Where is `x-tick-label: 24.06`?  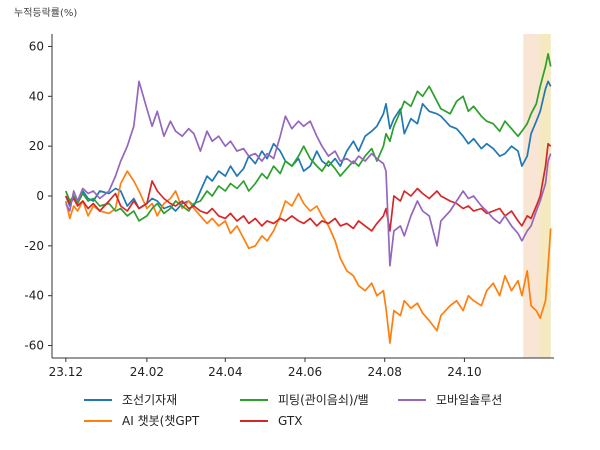
x-tick-label: 24.06 is located at coordinates (305, 372).